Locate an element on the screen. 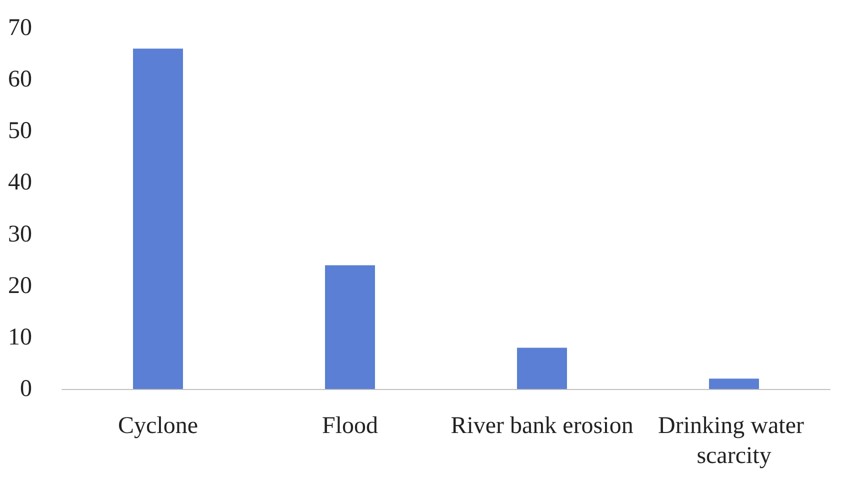 This screenshot has height=477, width=850. y-tick-label: 0 is located at coordinates (26, 389).